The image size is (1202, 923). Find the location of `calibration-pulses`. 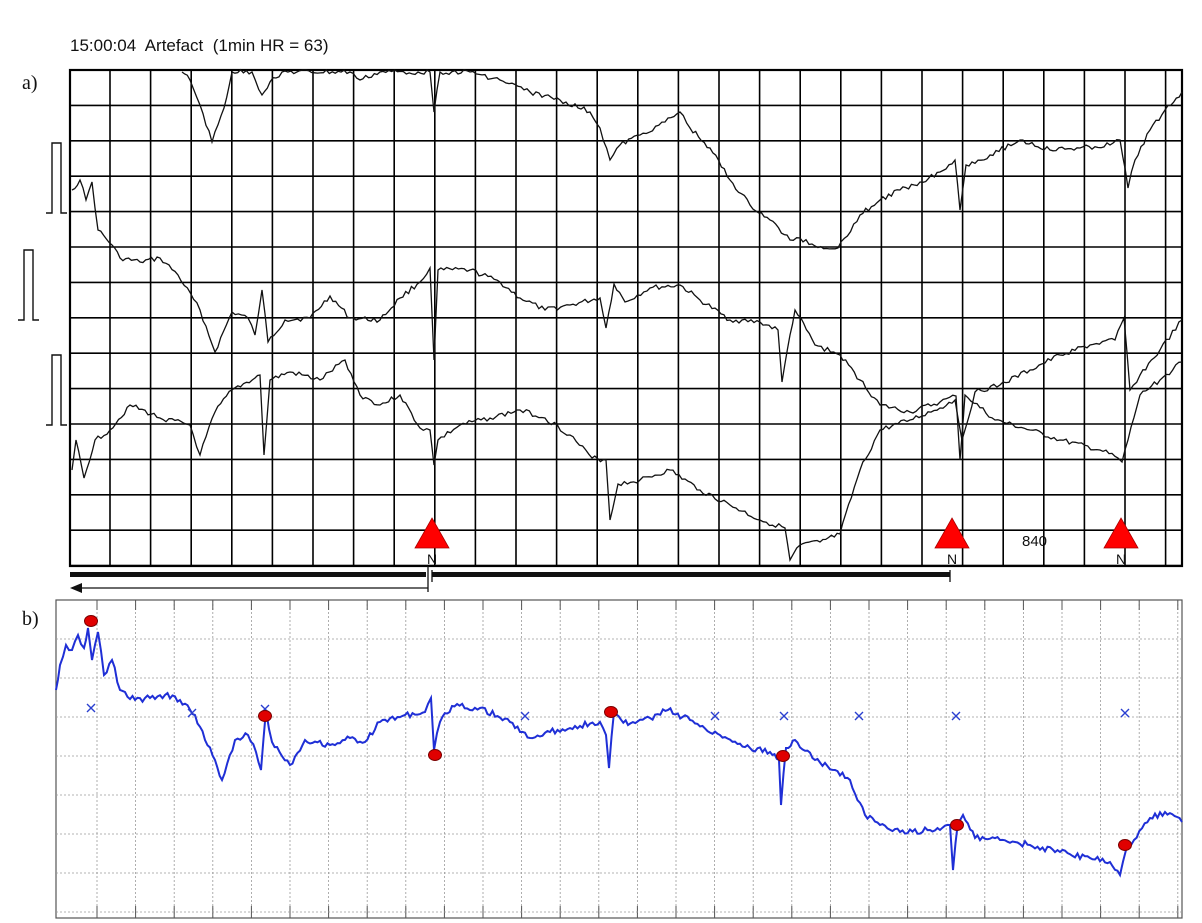

calibration-pulses is located at coordinates (42, 284).